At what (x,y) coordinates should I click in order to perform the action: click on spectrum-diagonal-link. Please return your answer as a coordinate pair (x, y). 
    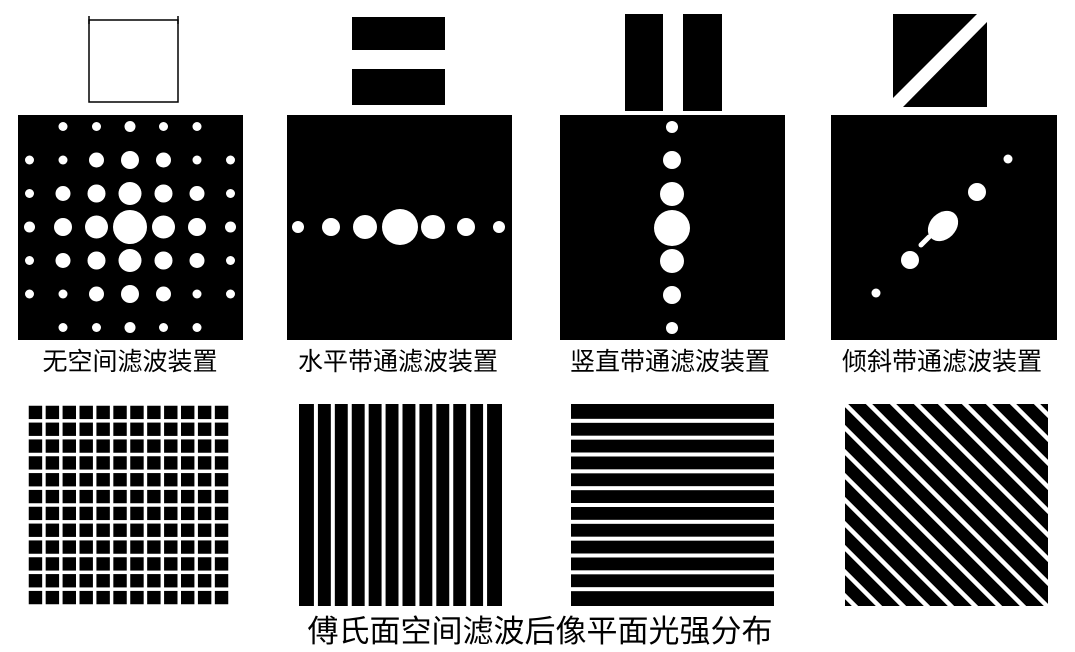
    Looking at the image, I should click on (925, 241).